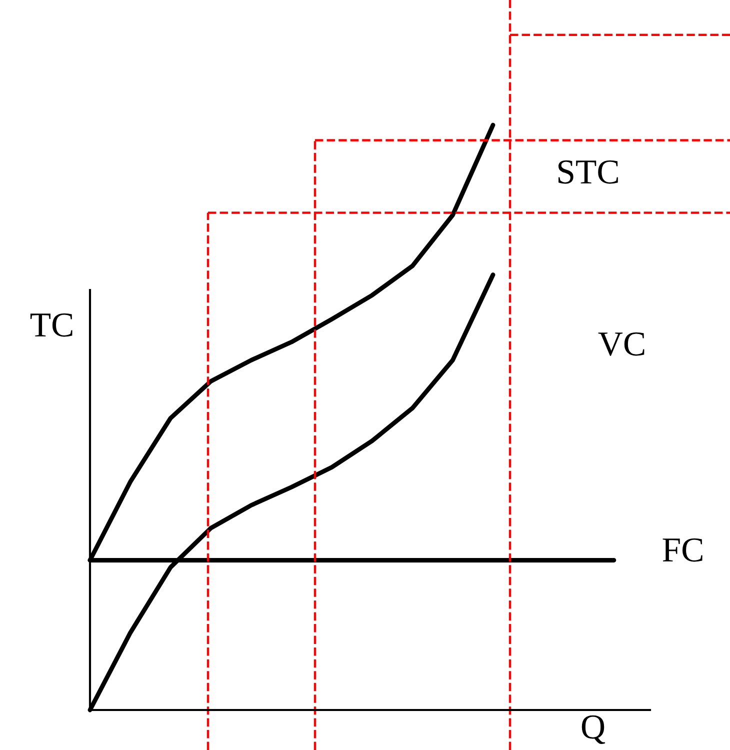 This screenshot has width=730, height=750. I want to click on series-label: FC, so click(682, 550).